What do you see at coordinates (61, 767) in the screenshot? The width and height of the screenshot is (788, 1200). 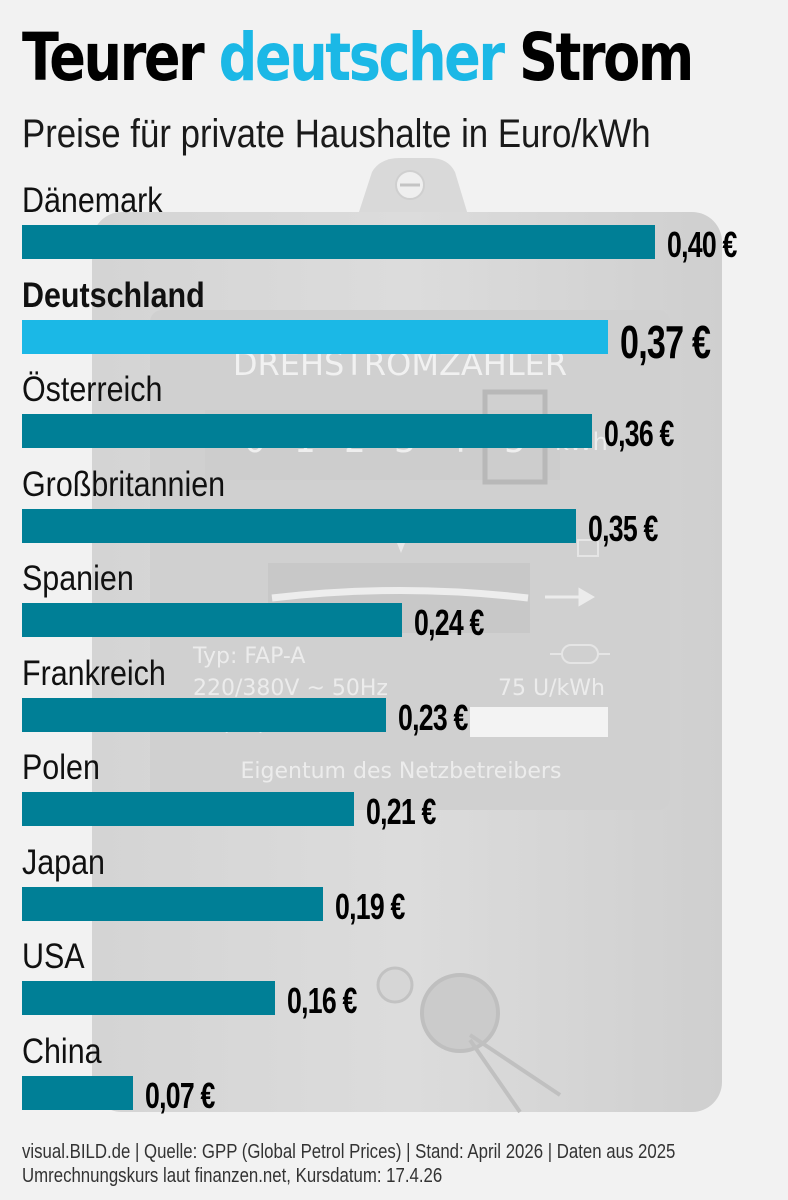 I see `category-label: Polen` at bounding box center [61, 767].